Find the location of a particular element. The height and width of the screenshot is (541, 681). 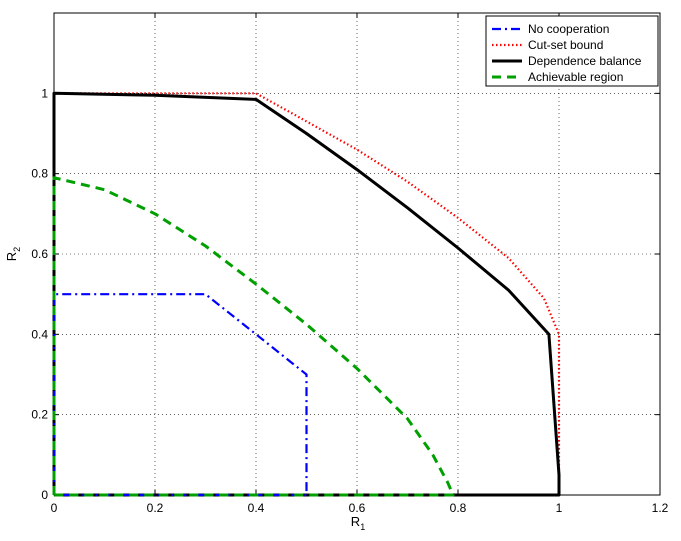

x-tick-label: 1 is located at coordinates (559, 508).